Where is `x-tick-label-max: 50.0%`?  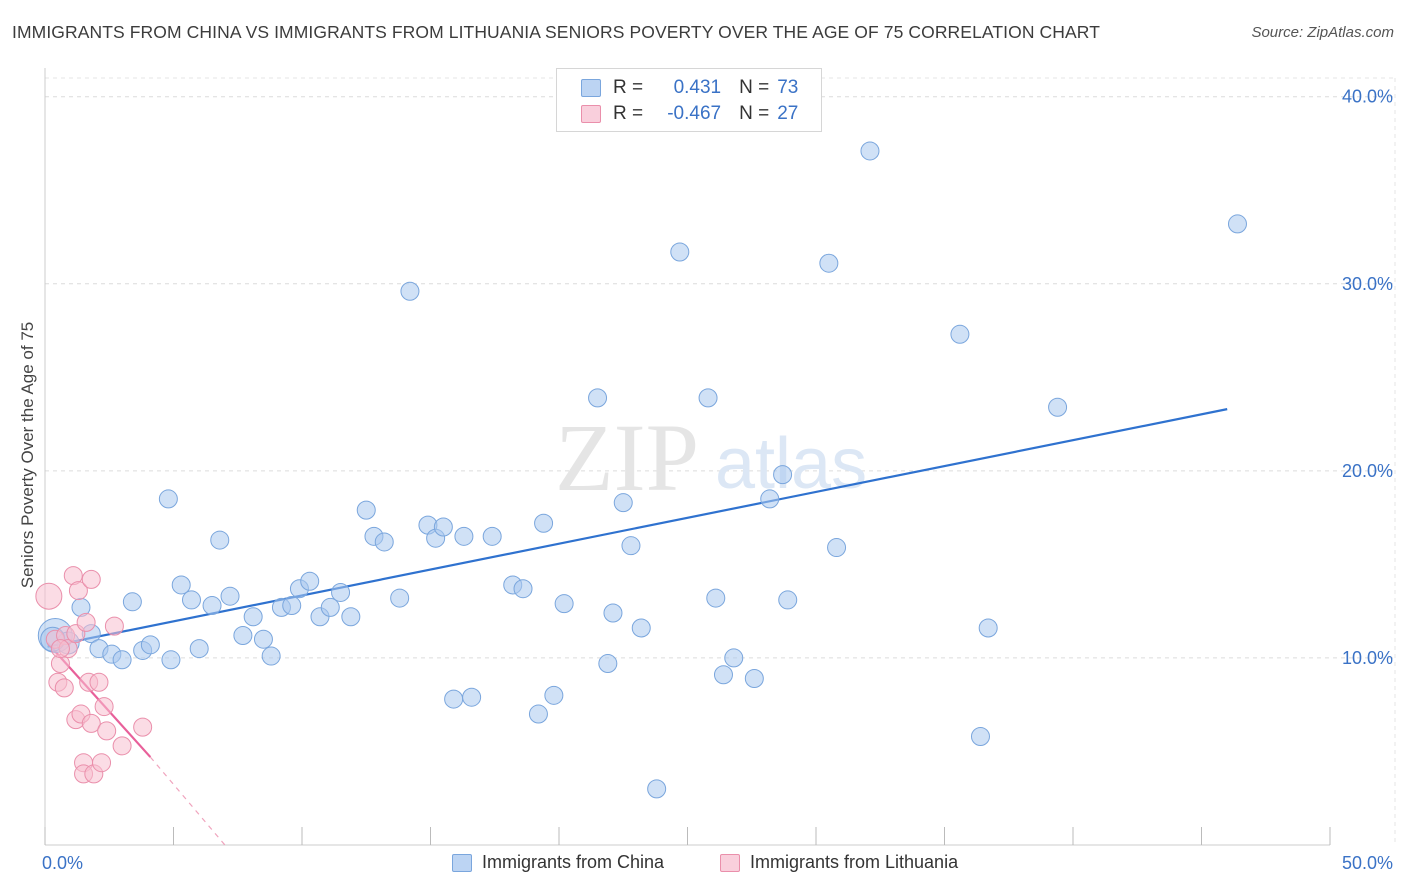
x-tick-label-max: 50.0% is located at coordinates (1367, 863).